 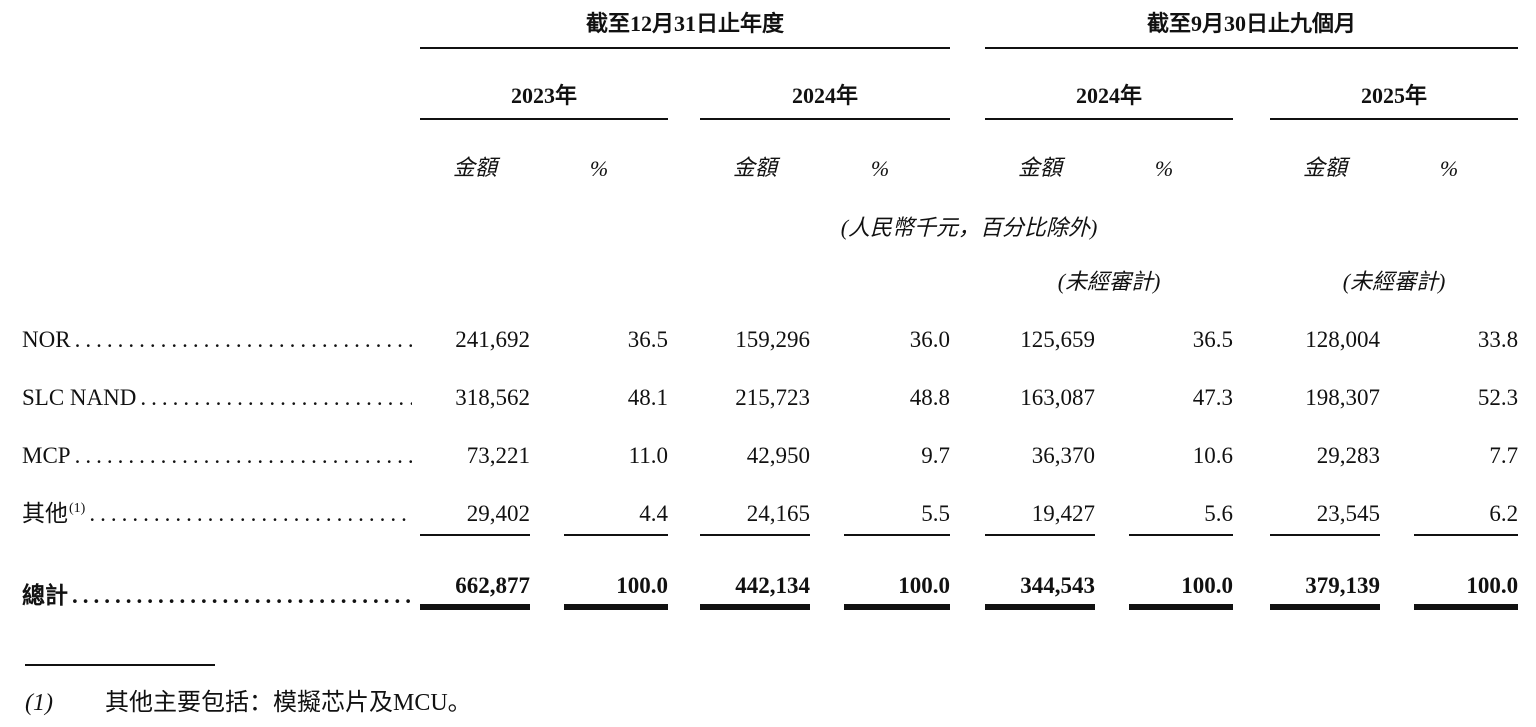 I want to click on row-label: NOR, so click(x=46, y=339).